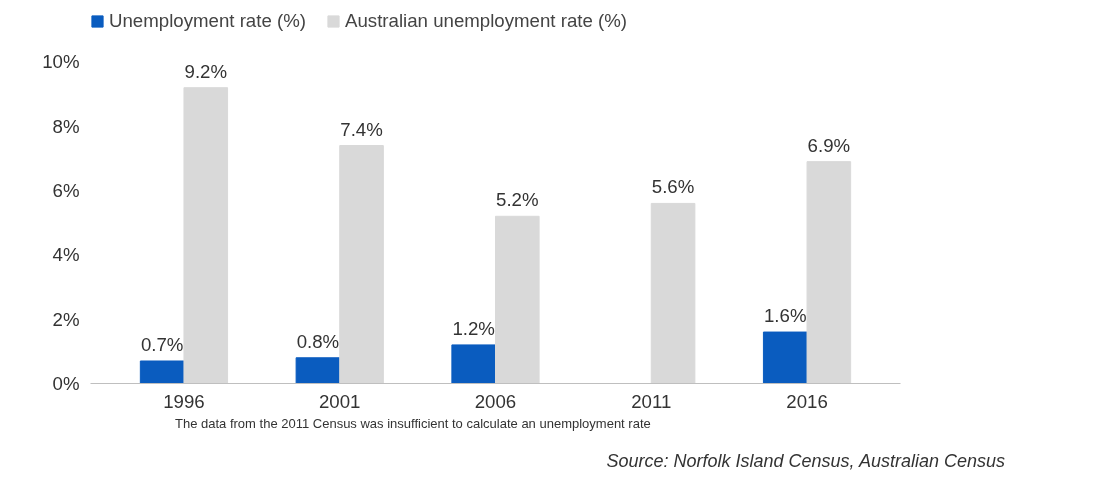 The height and width of the screenshot is (481, 1096). What do you see at coordinates (785, 316) in the screenshot?
I see `data-label: 1.6%` at bounding box center [785, 316].